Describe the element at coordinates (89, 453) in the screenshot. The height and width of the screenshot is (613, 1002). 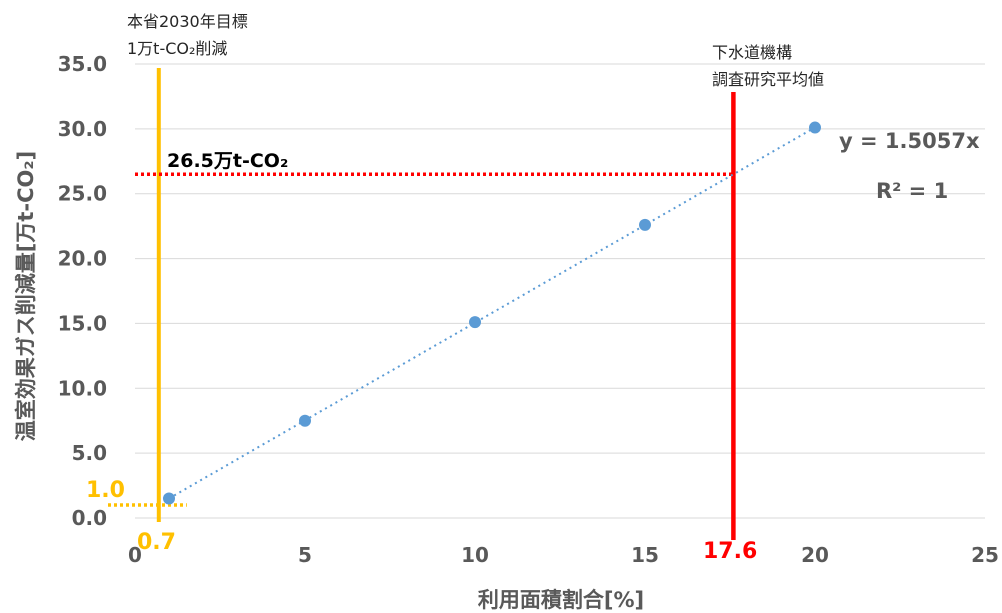
I see `y-tick-label: 5.0` at that location.